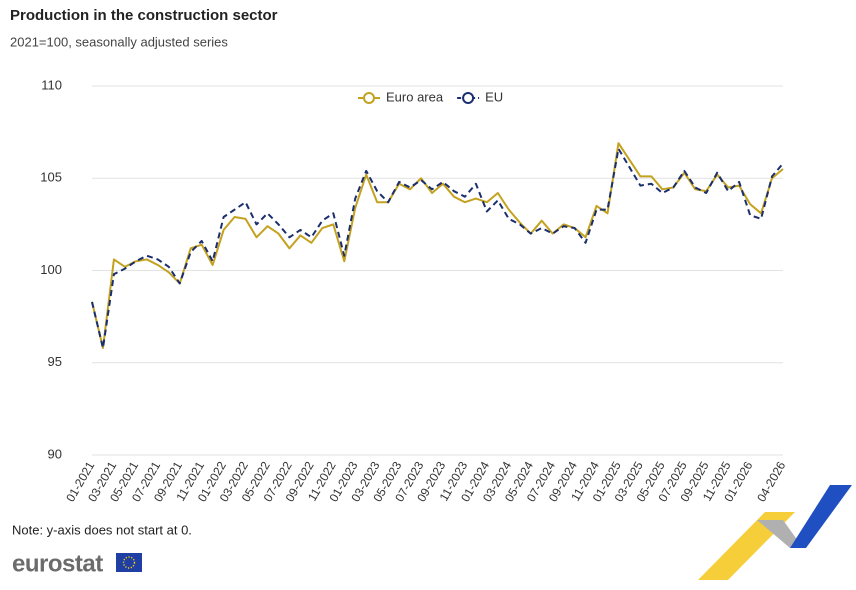 Image resolution: width=856 pixels, height=590 pixels. I want to click on note: Note: y-axis does not start at 0., so click(102, 529).